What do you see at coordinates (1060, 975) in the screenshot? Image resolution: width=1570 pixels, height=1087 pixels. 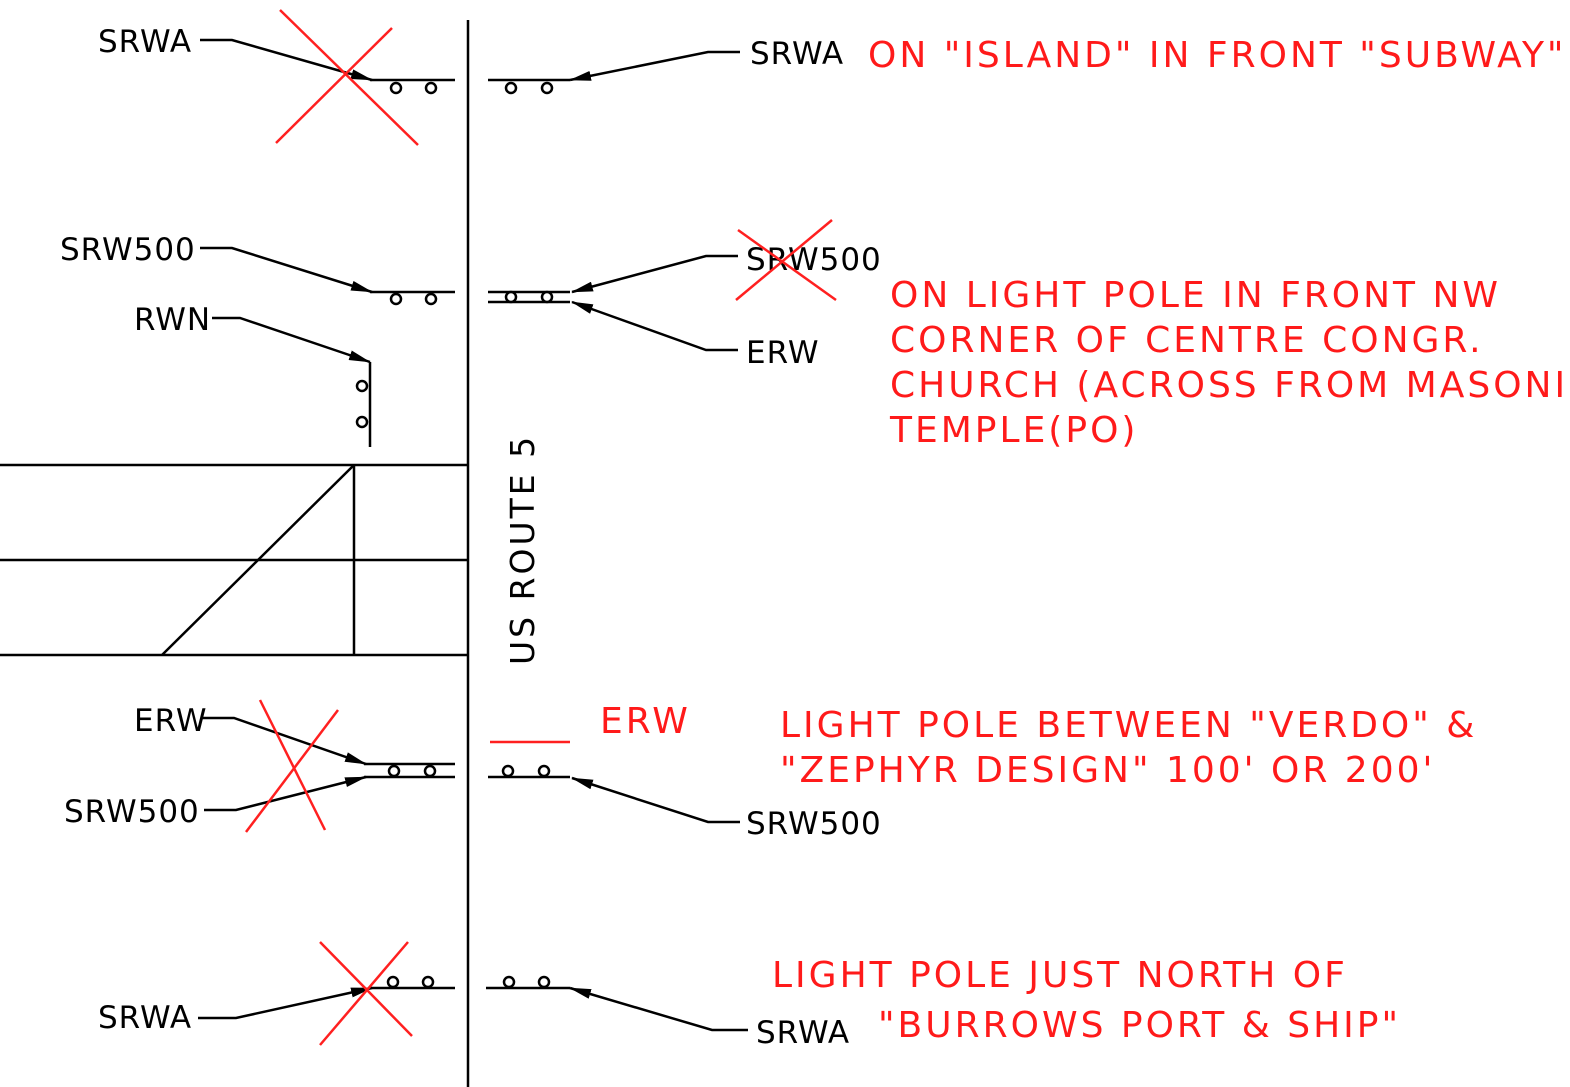 I see `note-burrows-line-1: LIGHT POLE JUST NORTH OF` at bounding box center [1060, 975].